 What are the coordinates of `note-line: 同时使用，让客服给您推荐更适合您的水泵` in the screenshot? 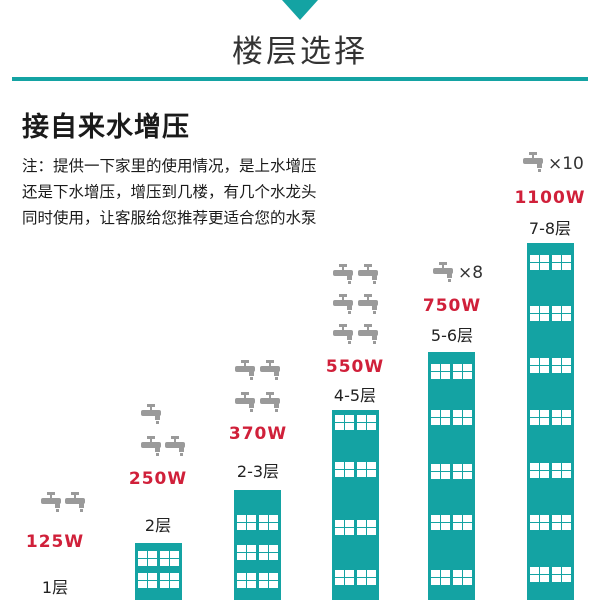 It's located at (169, 218).